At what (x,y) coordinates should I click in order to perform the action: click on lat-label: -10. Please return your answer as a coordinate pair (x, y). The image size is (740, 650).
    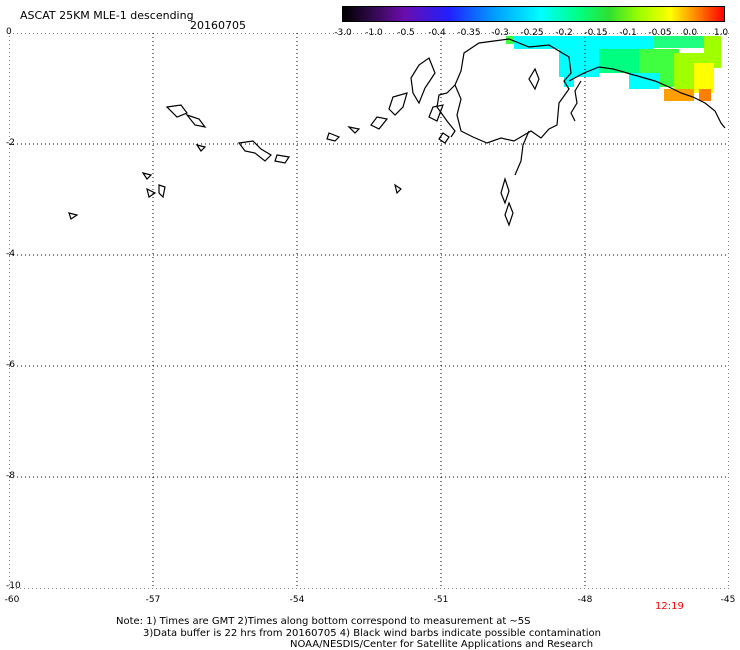
    Looking at the image, I should click on (13, 586).